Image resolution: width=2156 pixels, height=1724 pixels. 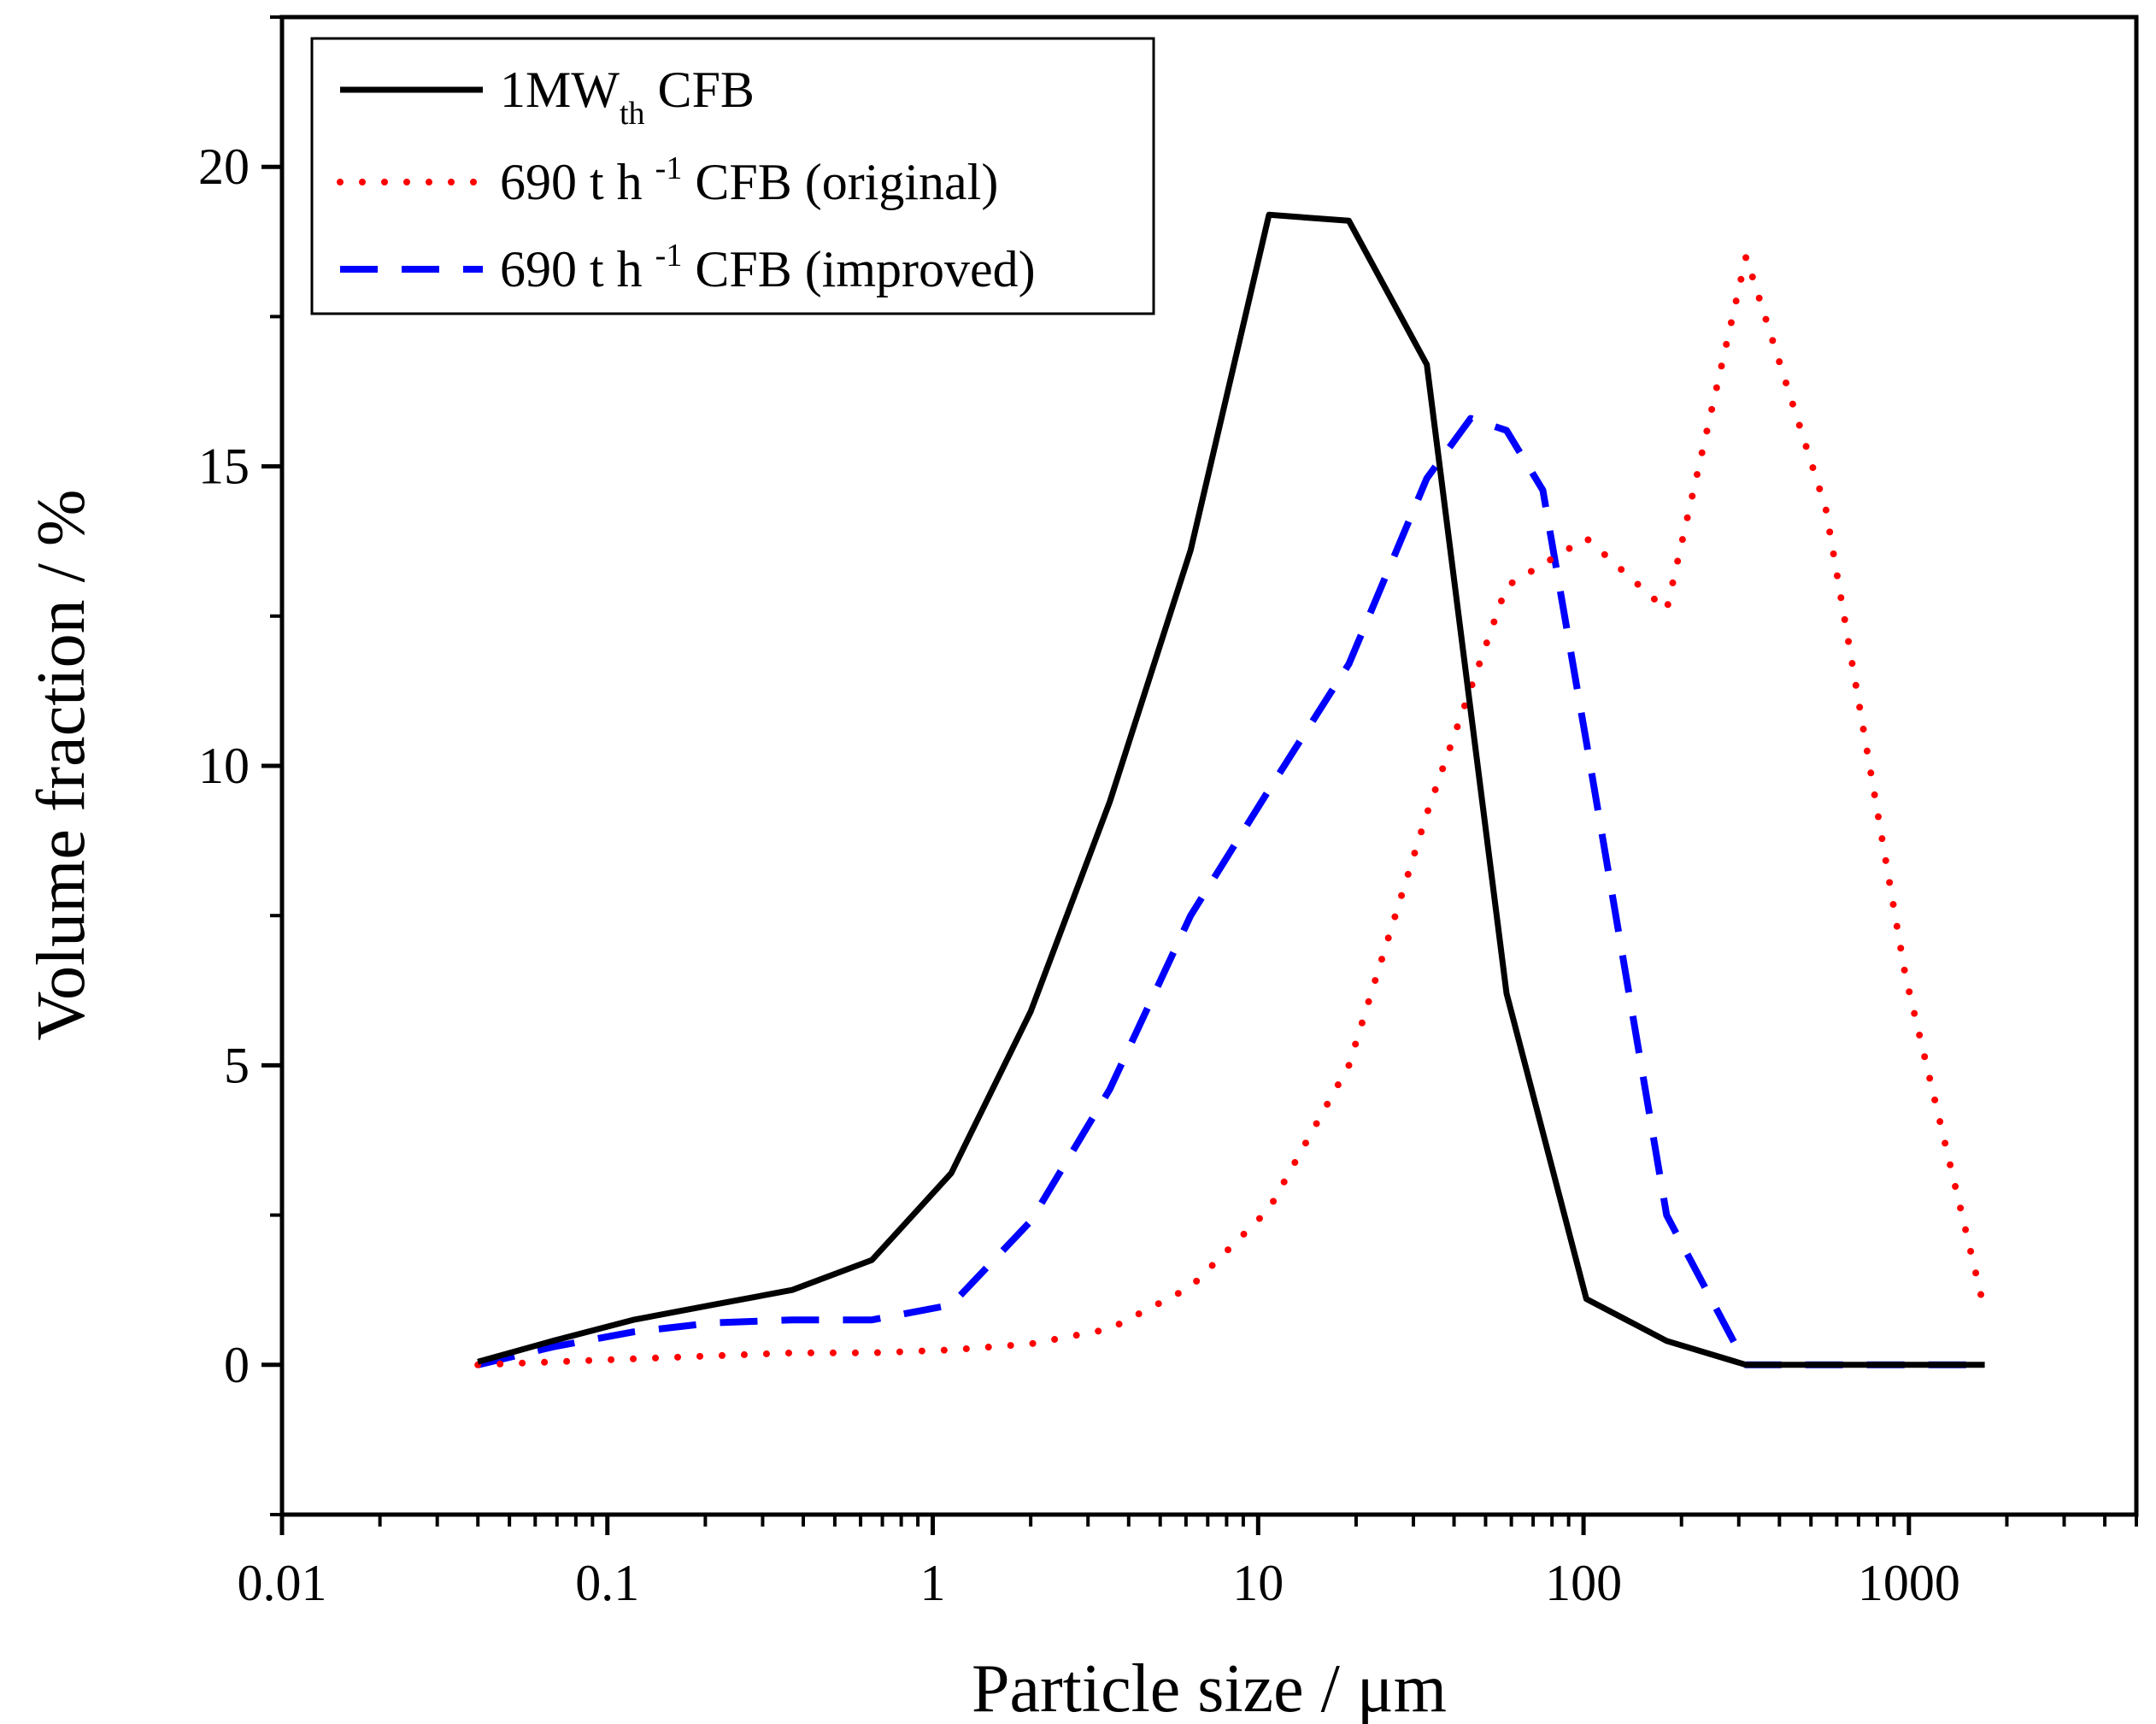 I want to click on x-tick-label: 0.1, so click(x=607, y=1583).